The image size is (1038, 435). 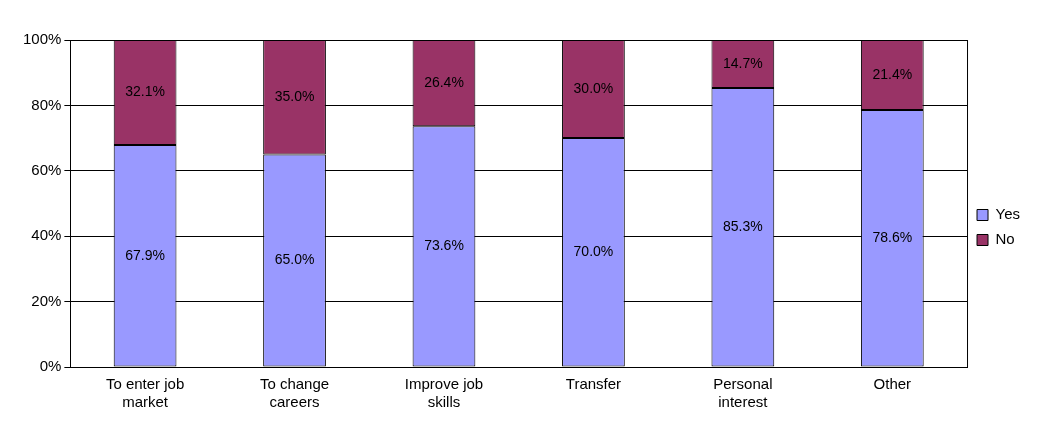 What do you see at coordinates (46, 169) in the screenshot?
I see `y-tick-label: 60%` at bounding box center [46, 169].